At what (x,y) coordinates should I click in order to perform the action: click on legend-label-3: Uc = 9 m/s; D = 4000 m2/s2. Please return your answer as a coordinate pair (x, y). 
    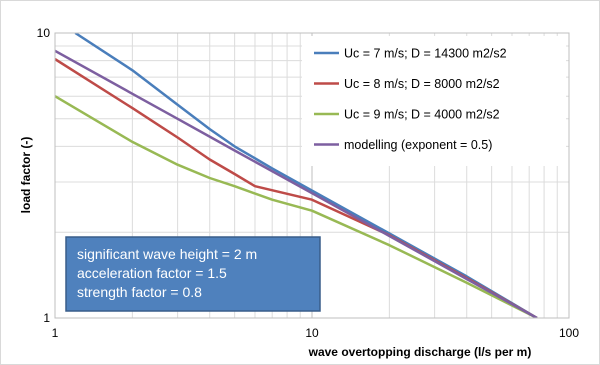
    Looking at the image, I should click on (422, 115).